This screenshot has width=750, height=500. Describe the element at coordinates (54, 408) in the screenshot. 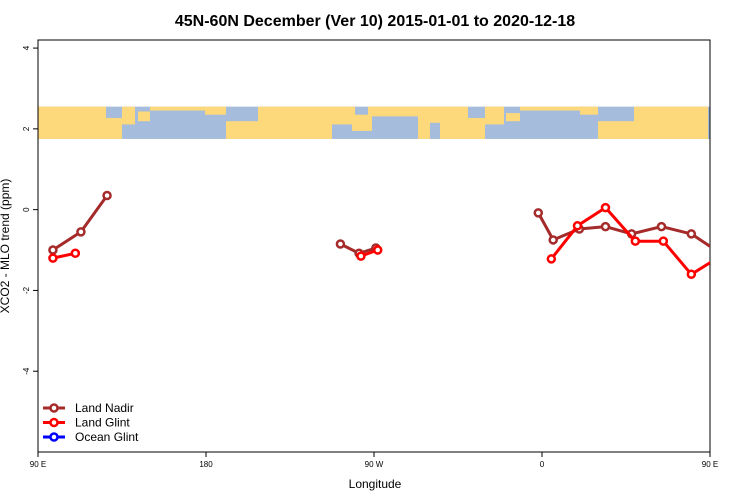

I see `legend-land-nadir-marker` at that location.